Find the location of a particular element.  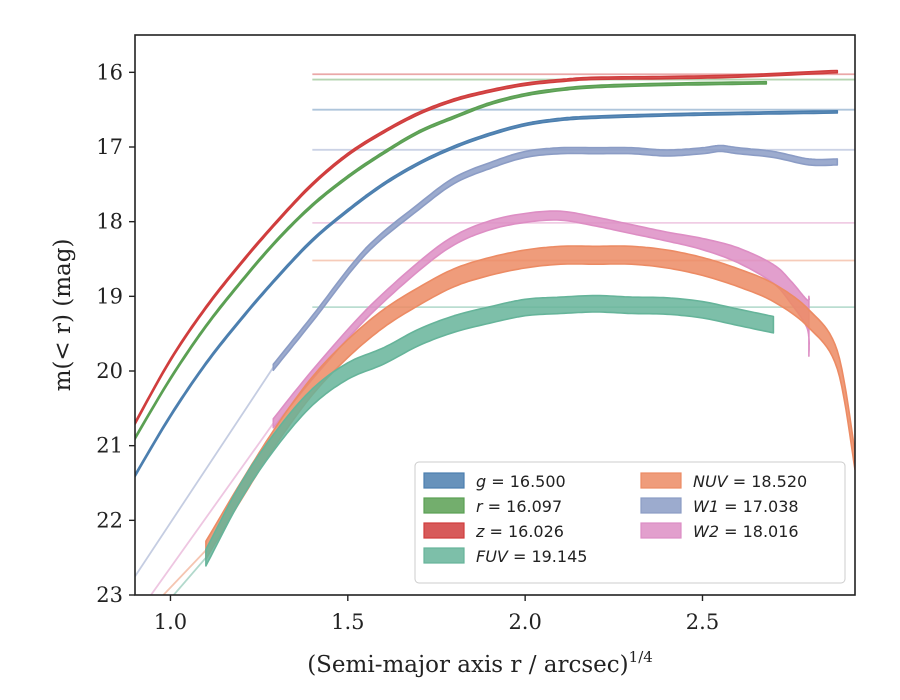

y-tick-label-0: 16 is located at coordinates (109, 72).